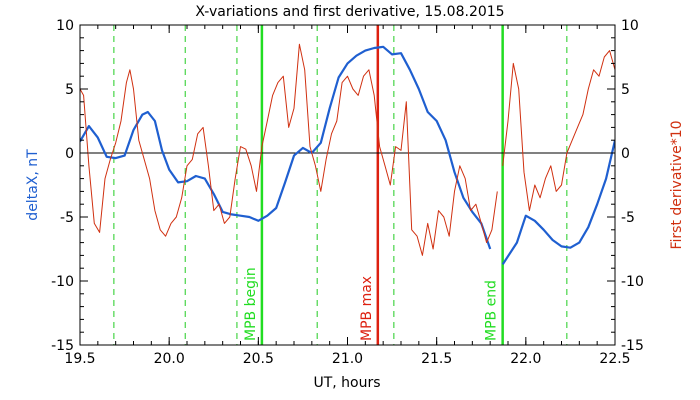 The width and height of the screenshot is (700, 400). Describe the element at coordinates (62, 282) in the screenshot. I see `y-tick-label-left: -10` at that location.